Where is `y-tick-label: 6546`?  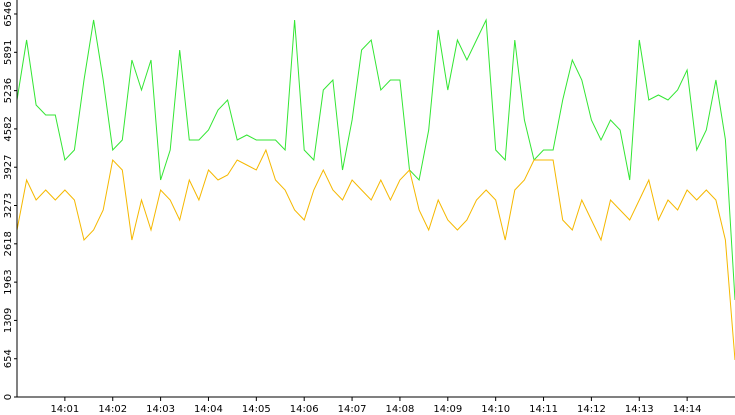
y-tick-label: 6546 is located at coordinates (8, 13).